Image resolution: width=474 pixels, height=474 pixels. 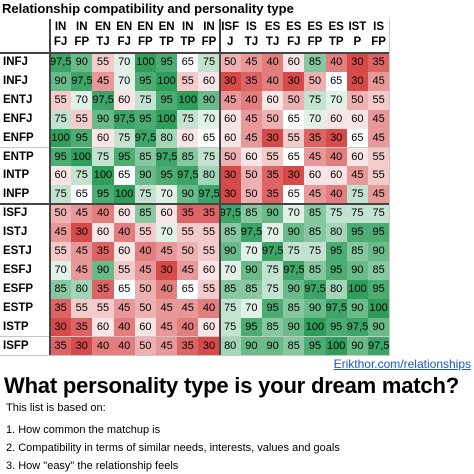 I want to click on column-header-part: ES, so click(x=315, y=27).